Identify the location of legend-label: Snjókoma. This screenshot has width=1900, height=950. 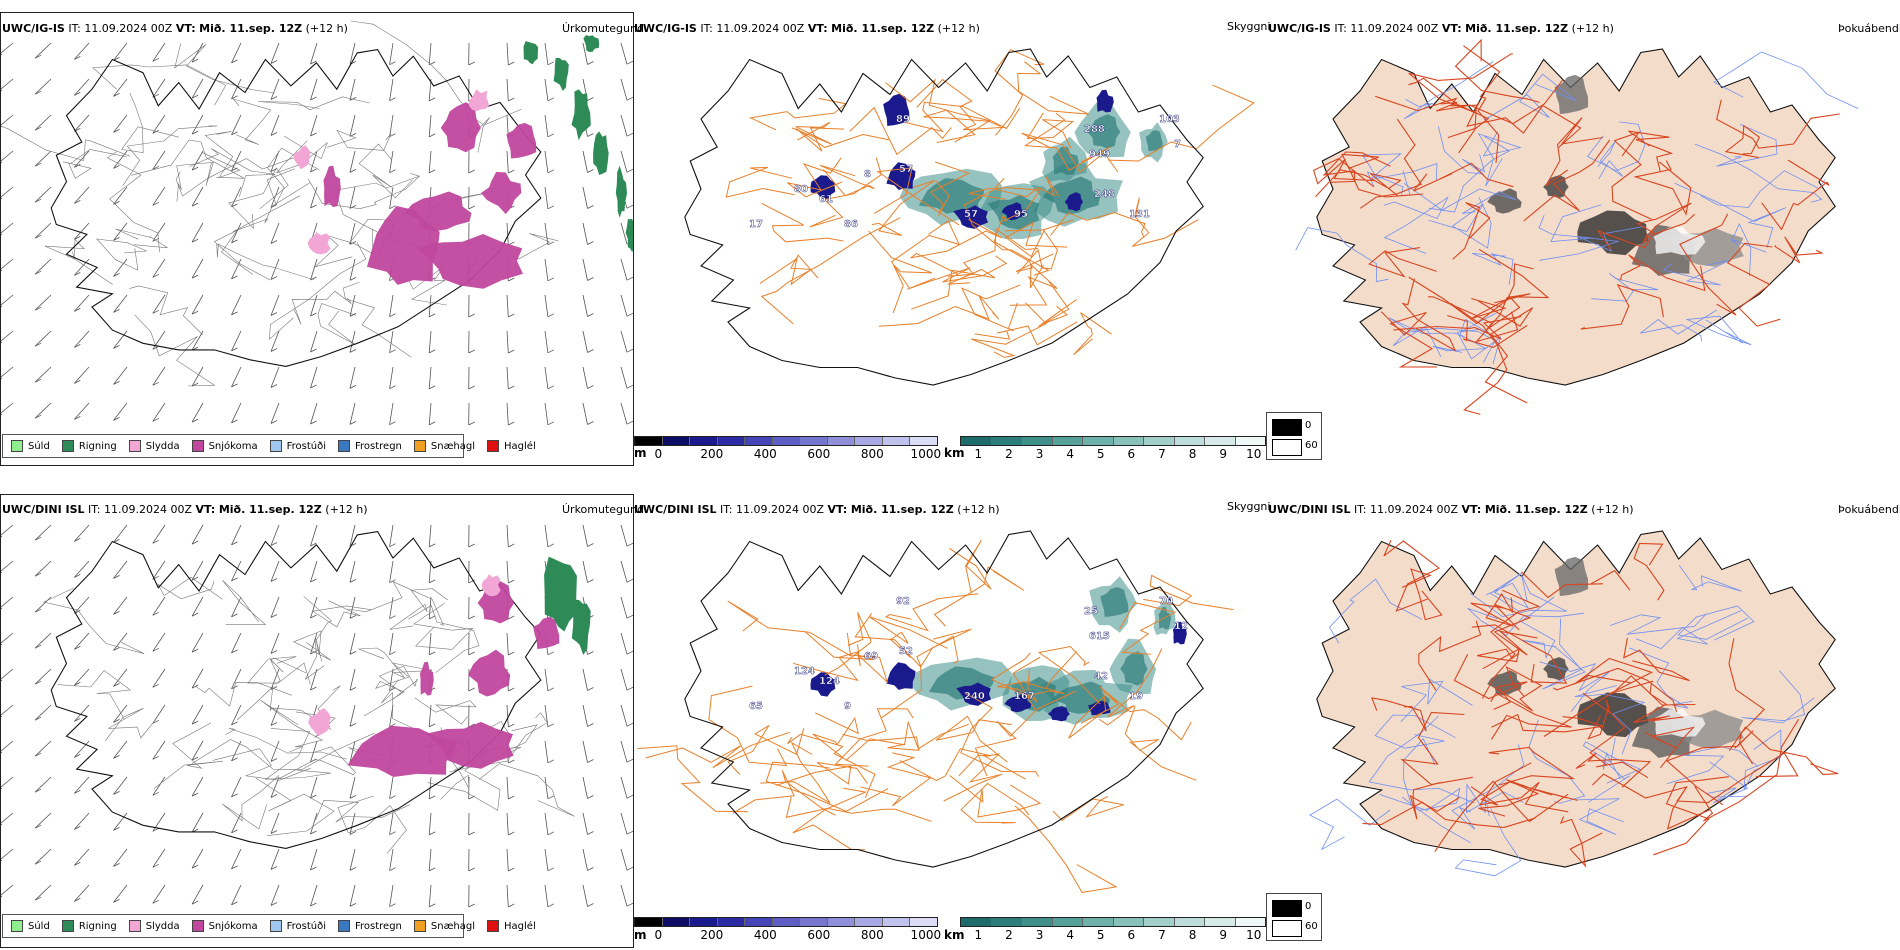
(233, 446).